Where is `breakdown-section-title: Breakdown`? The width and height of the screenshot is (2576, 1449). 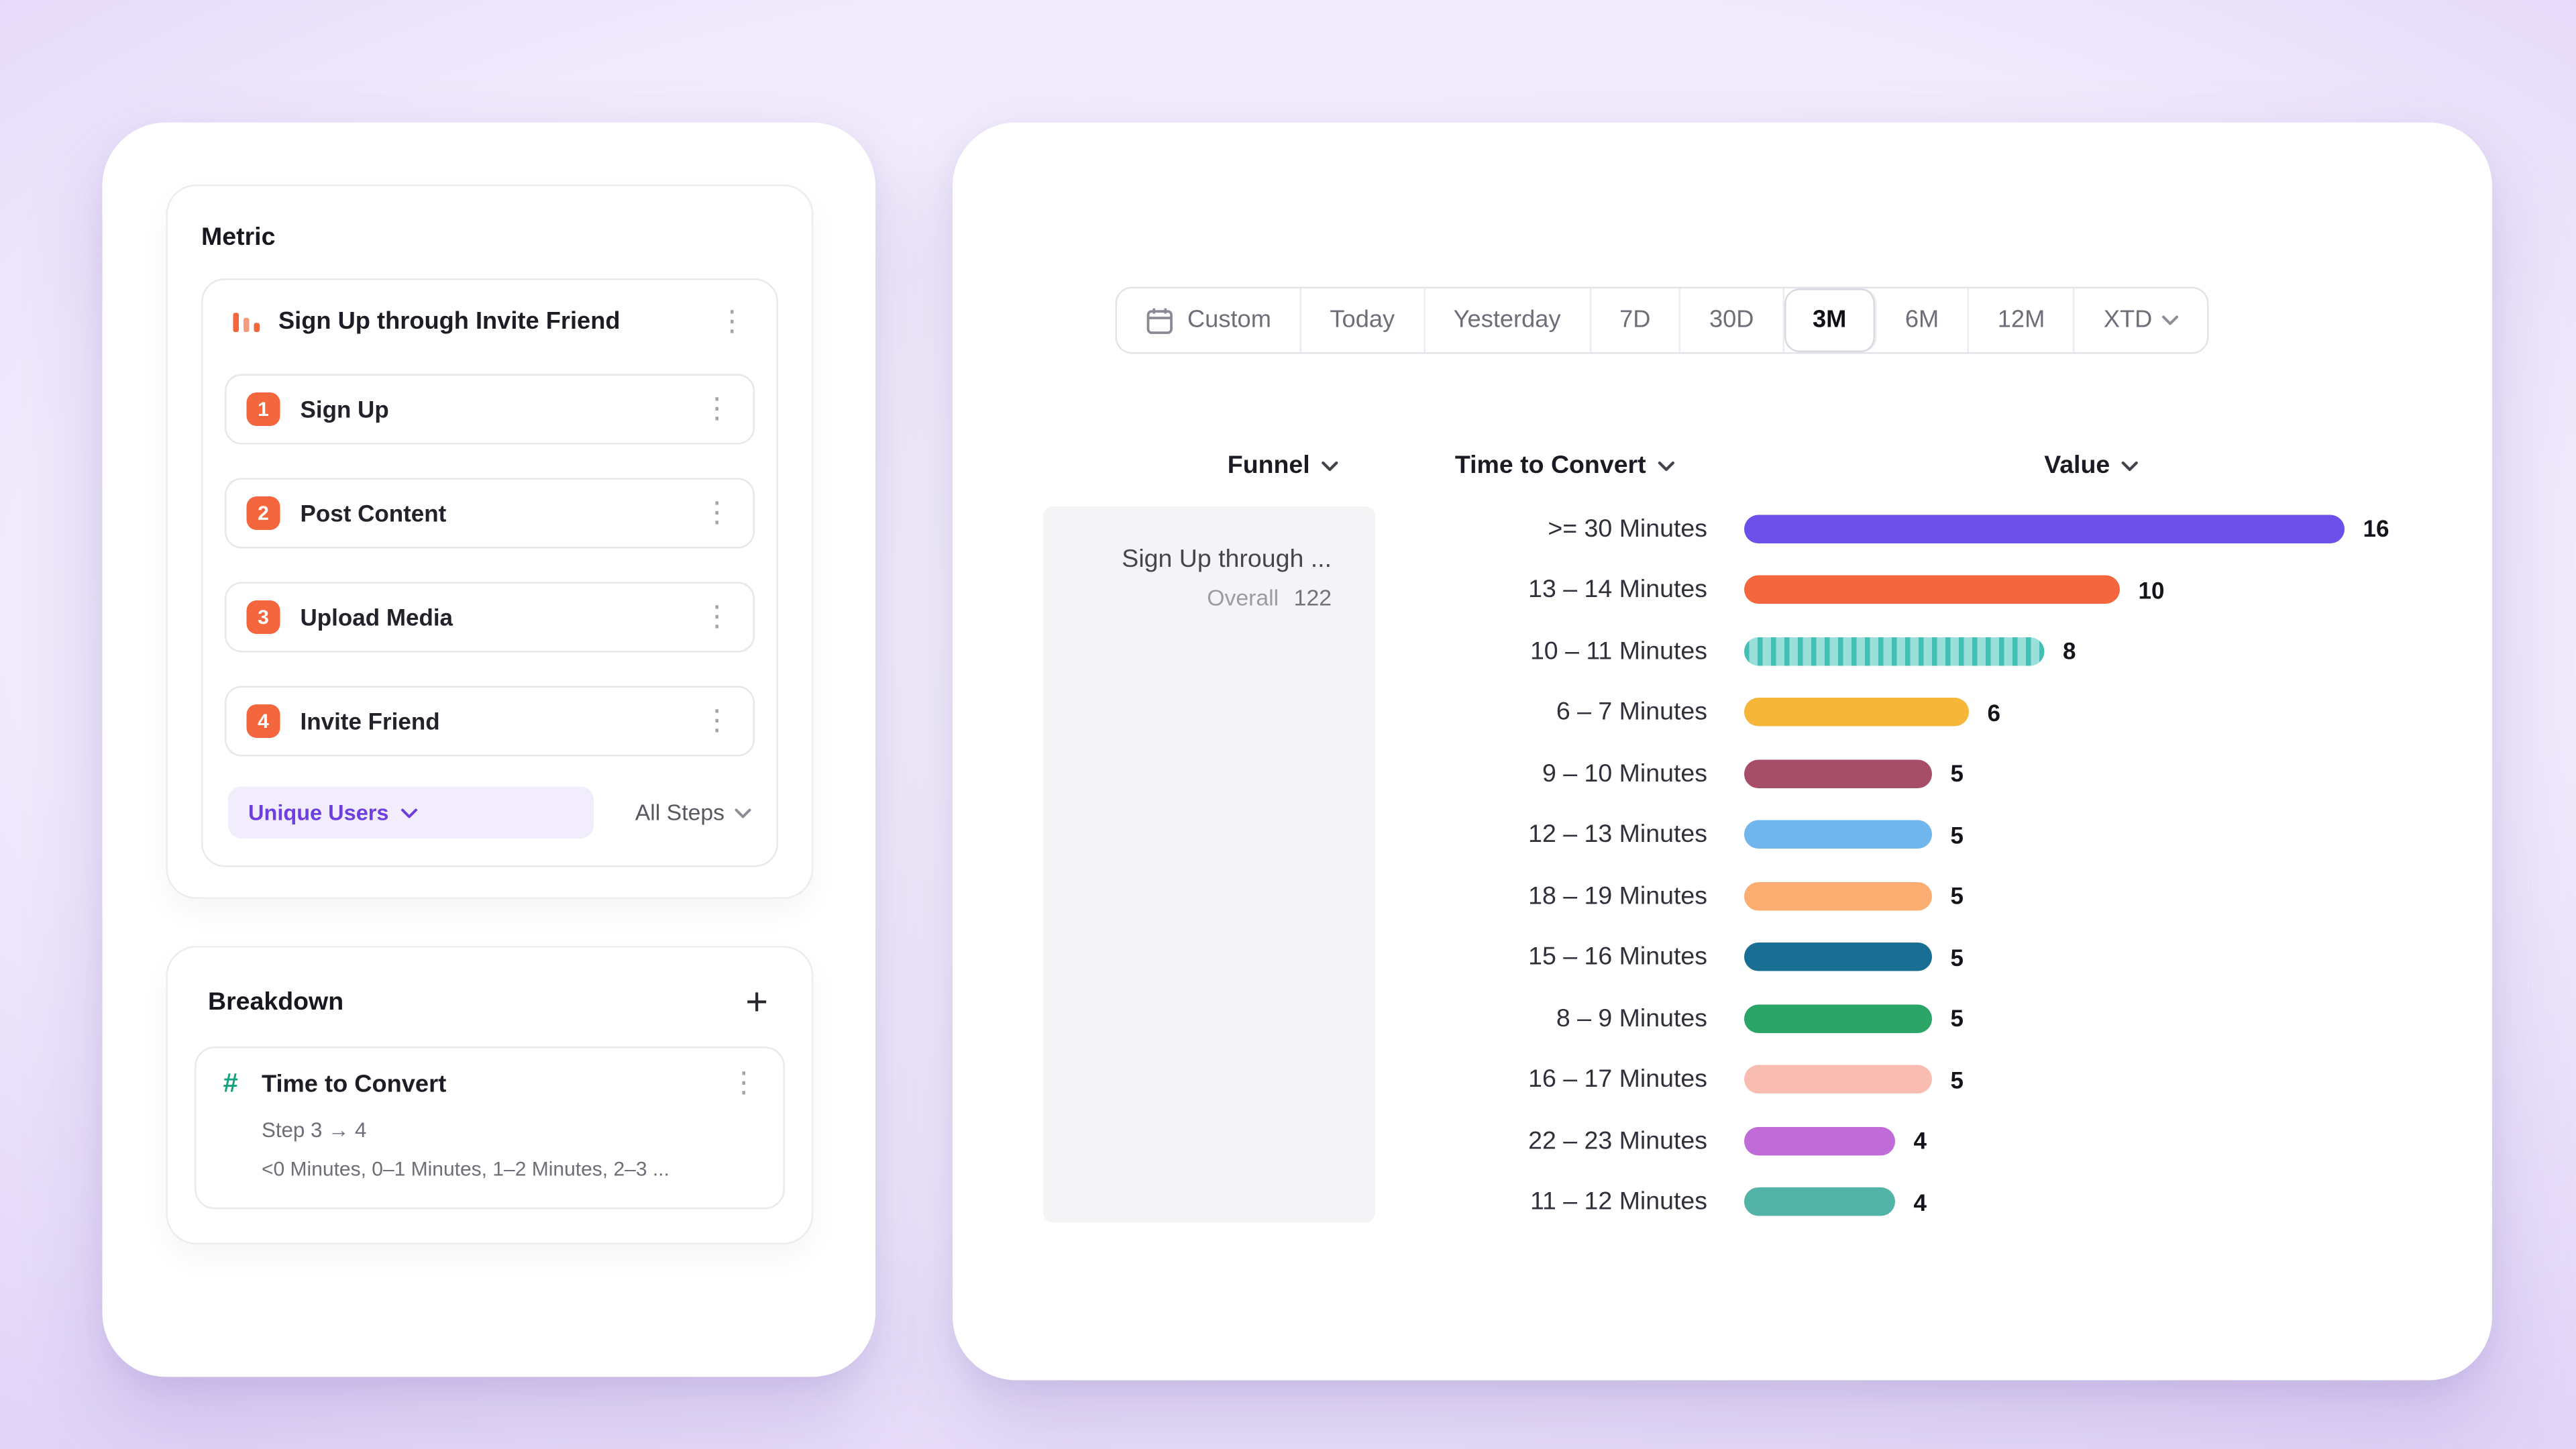 breakdown-section-title: Breakdown is located at coordinates (276, 1001).